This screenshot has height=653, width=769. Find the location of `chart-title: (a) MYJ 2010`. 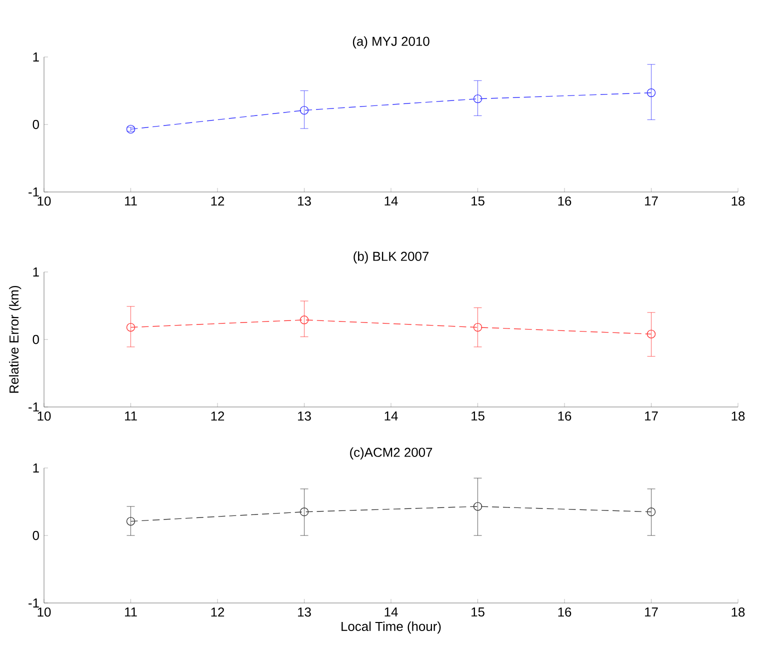

chart-title: (a) MYJ 2010 is located at coordinates (391, 42).